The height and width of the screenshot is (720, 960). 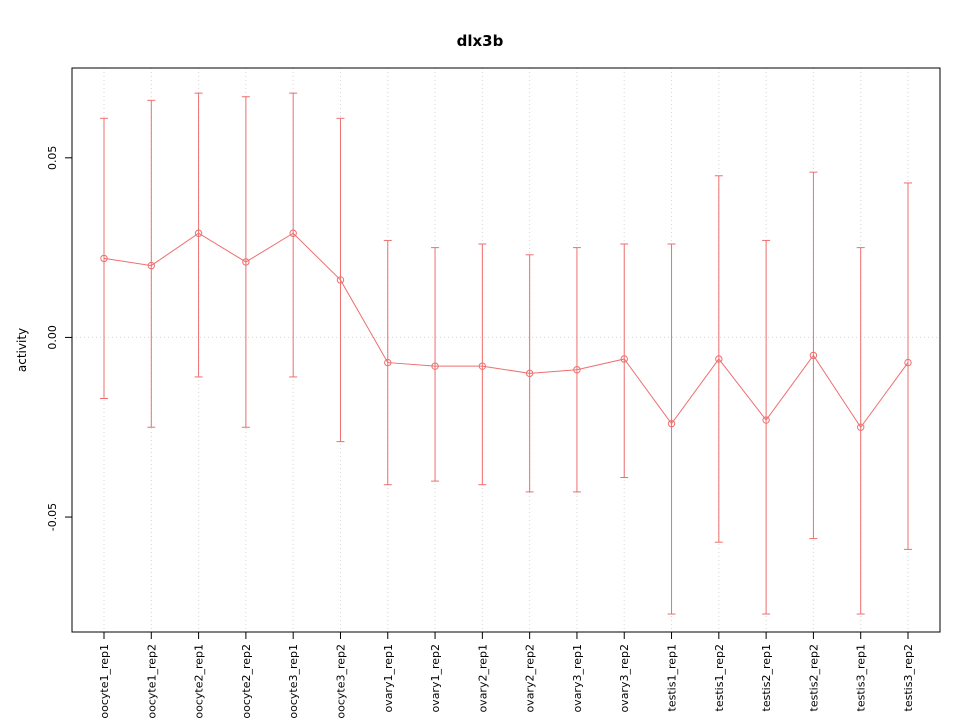 I want to click on x-tick-label: oocyte1_rep2, so click(x=151, y=681).